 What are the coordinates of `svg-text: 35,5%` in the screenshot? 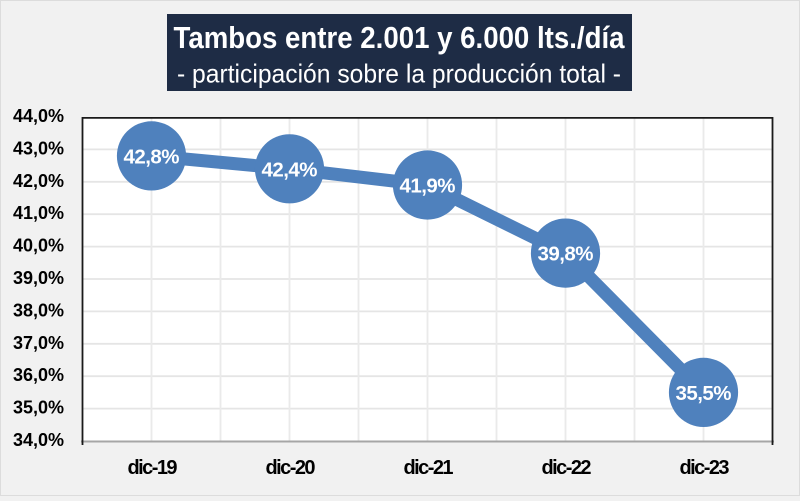 It's located at (704, 393).